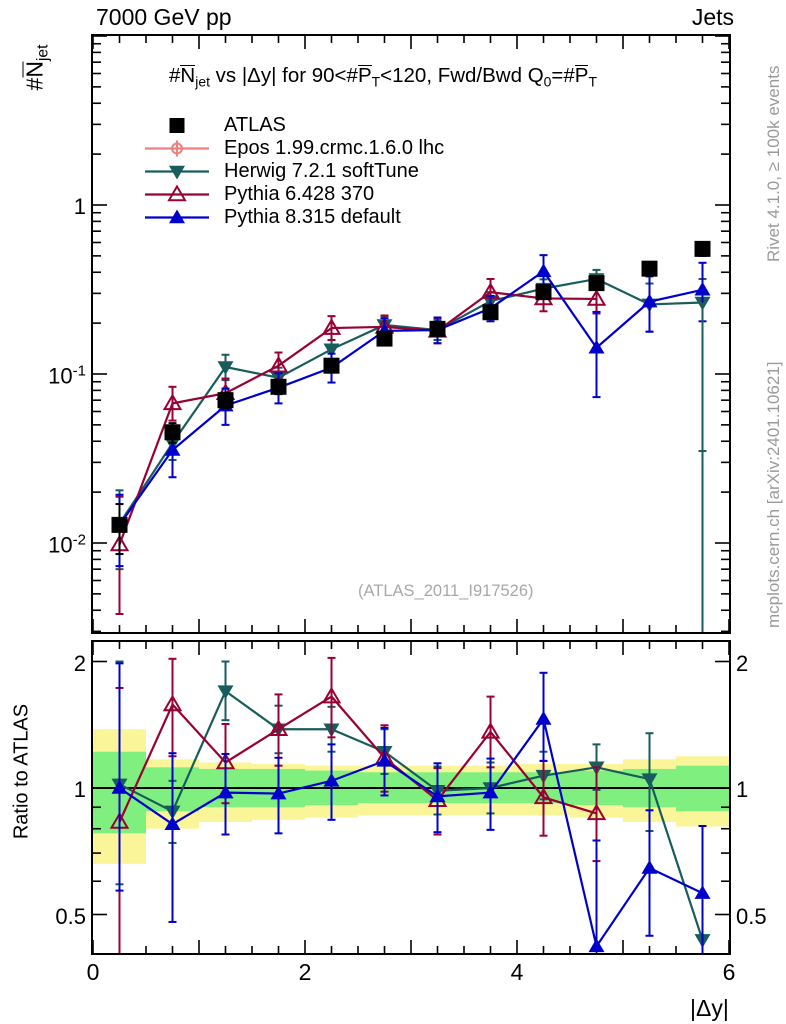 The height and width of the screenshot is (1024, 786). What do you see at coordinates (709, 1008) in the screenshot?
I see `x-axis-title: |Δy|` at bounding box center [709, 1008].